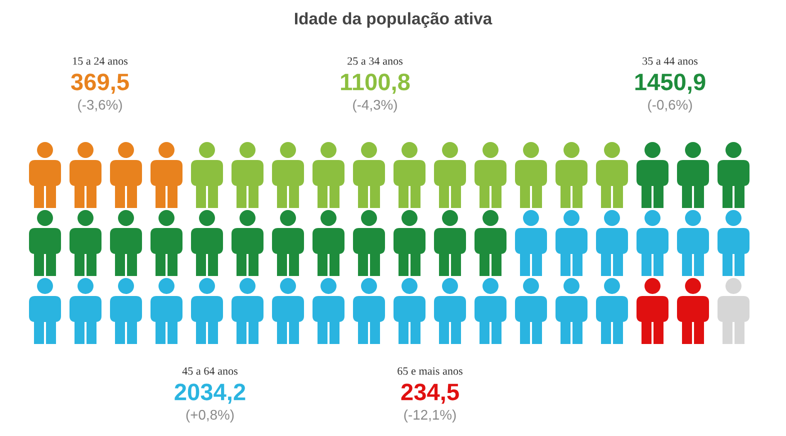  Describe the element at coordinates (670, 61) in the screenshot. I see `category-label: 35 a 44 anos` at that location.